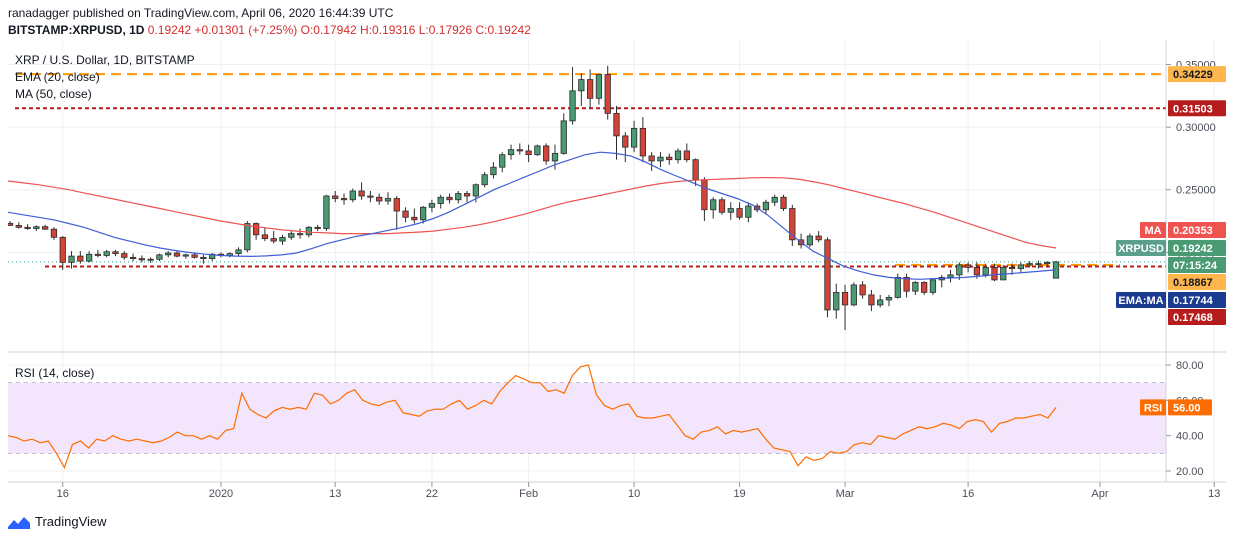  Describe the element at coordinates (1153, 230) in the screenshot. I see `ma-tag-box` at that location.